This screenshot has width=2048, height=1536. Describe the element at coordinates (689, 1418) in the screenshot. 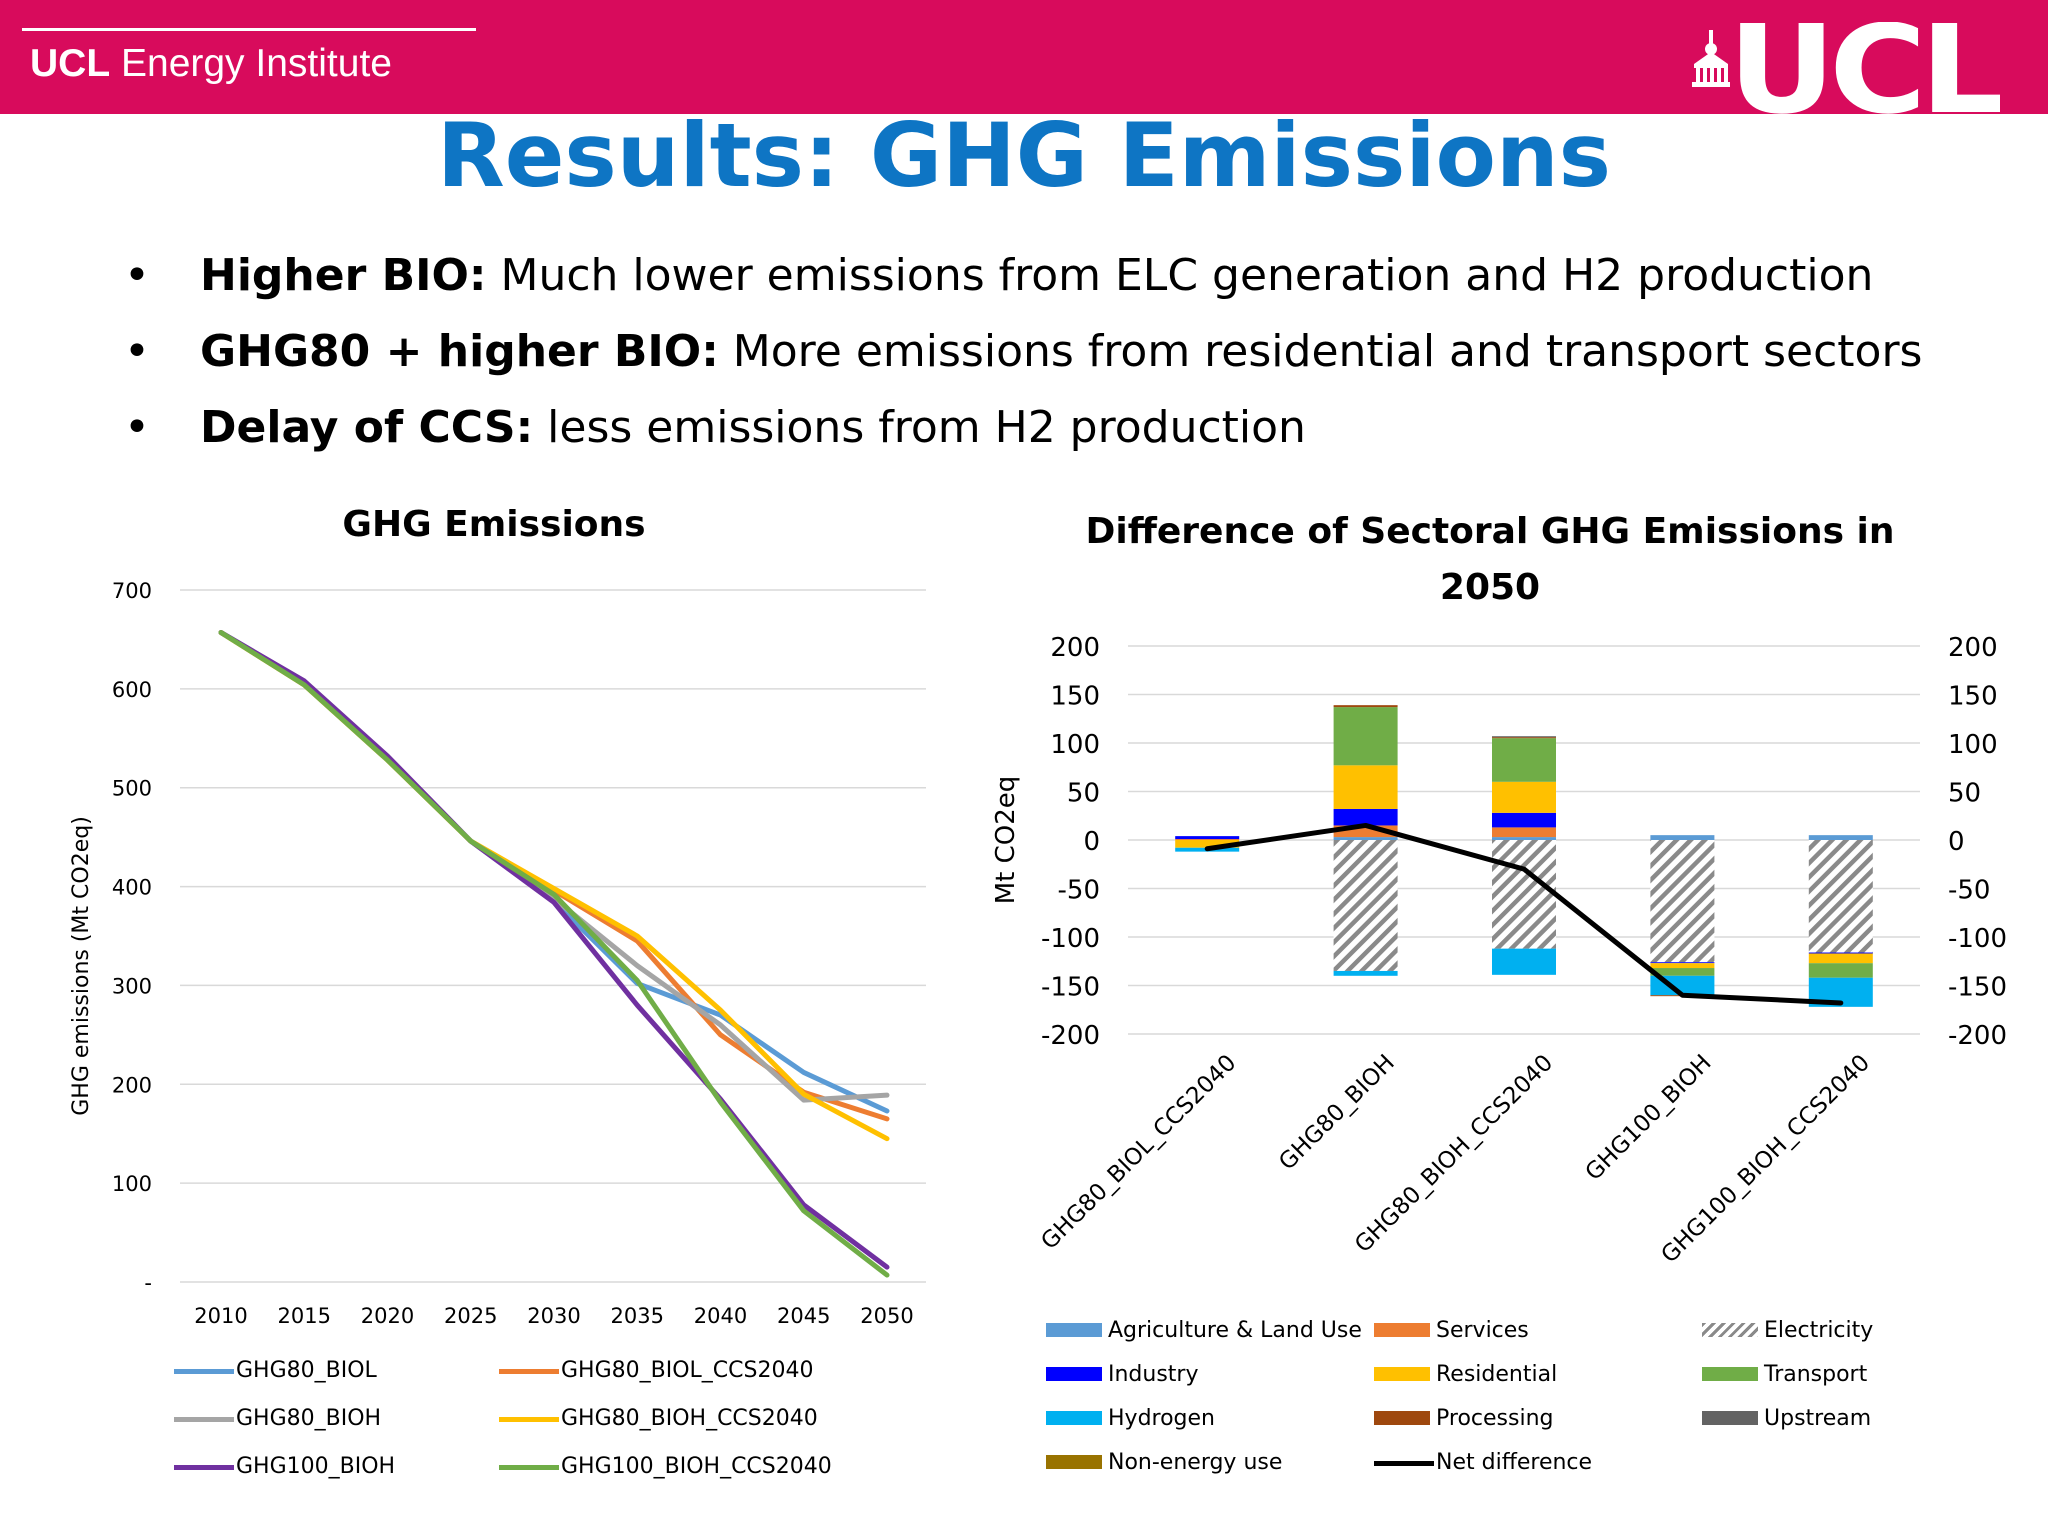

I see `legend-label: GHG80_BIOH_CCS2040` at that location.